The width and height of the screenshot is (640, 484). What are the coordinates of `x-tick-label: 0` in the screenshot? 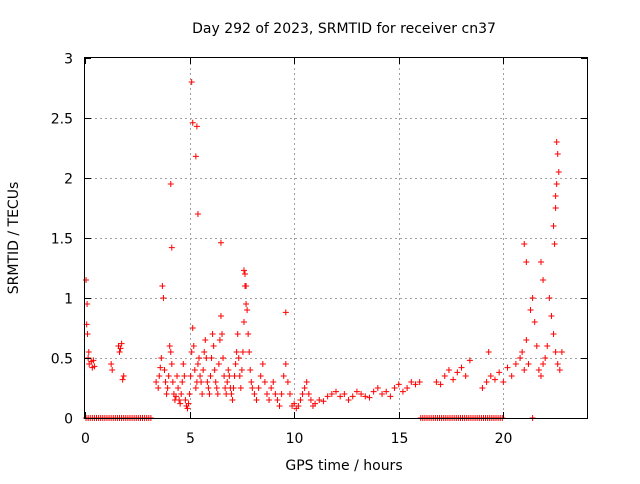 It's located at (85, 439).